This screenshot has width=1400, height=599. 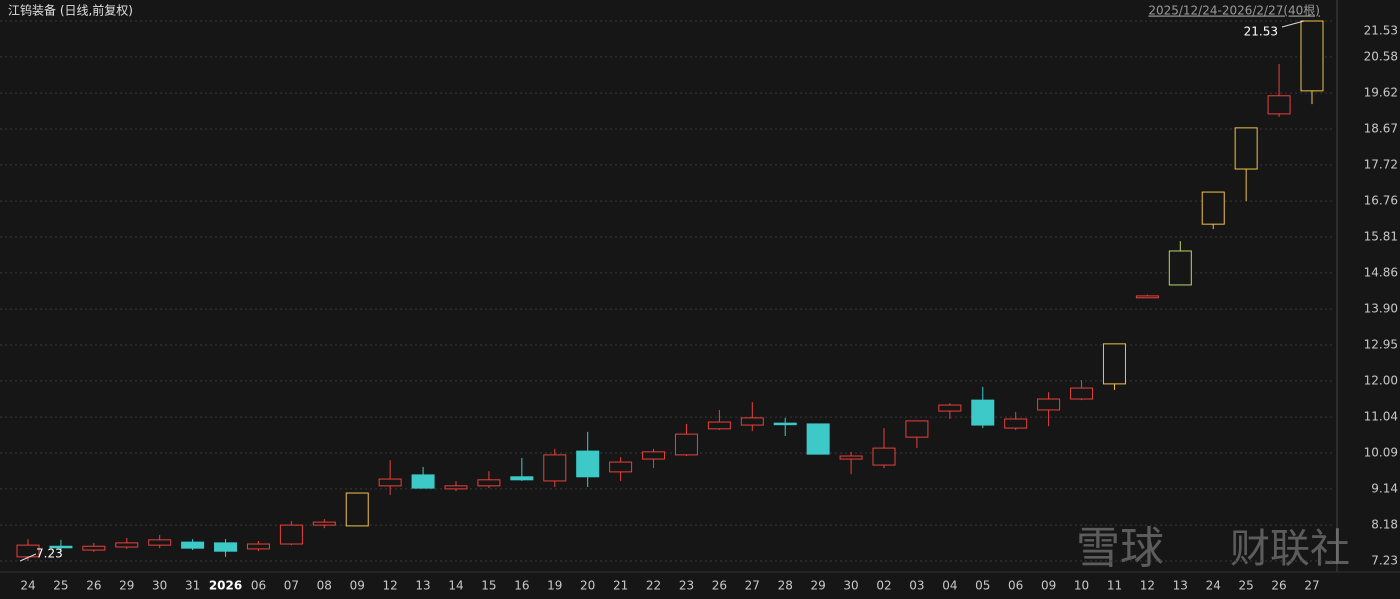 I want to click on x-tick-label: 05, so click(x=982, y=586).